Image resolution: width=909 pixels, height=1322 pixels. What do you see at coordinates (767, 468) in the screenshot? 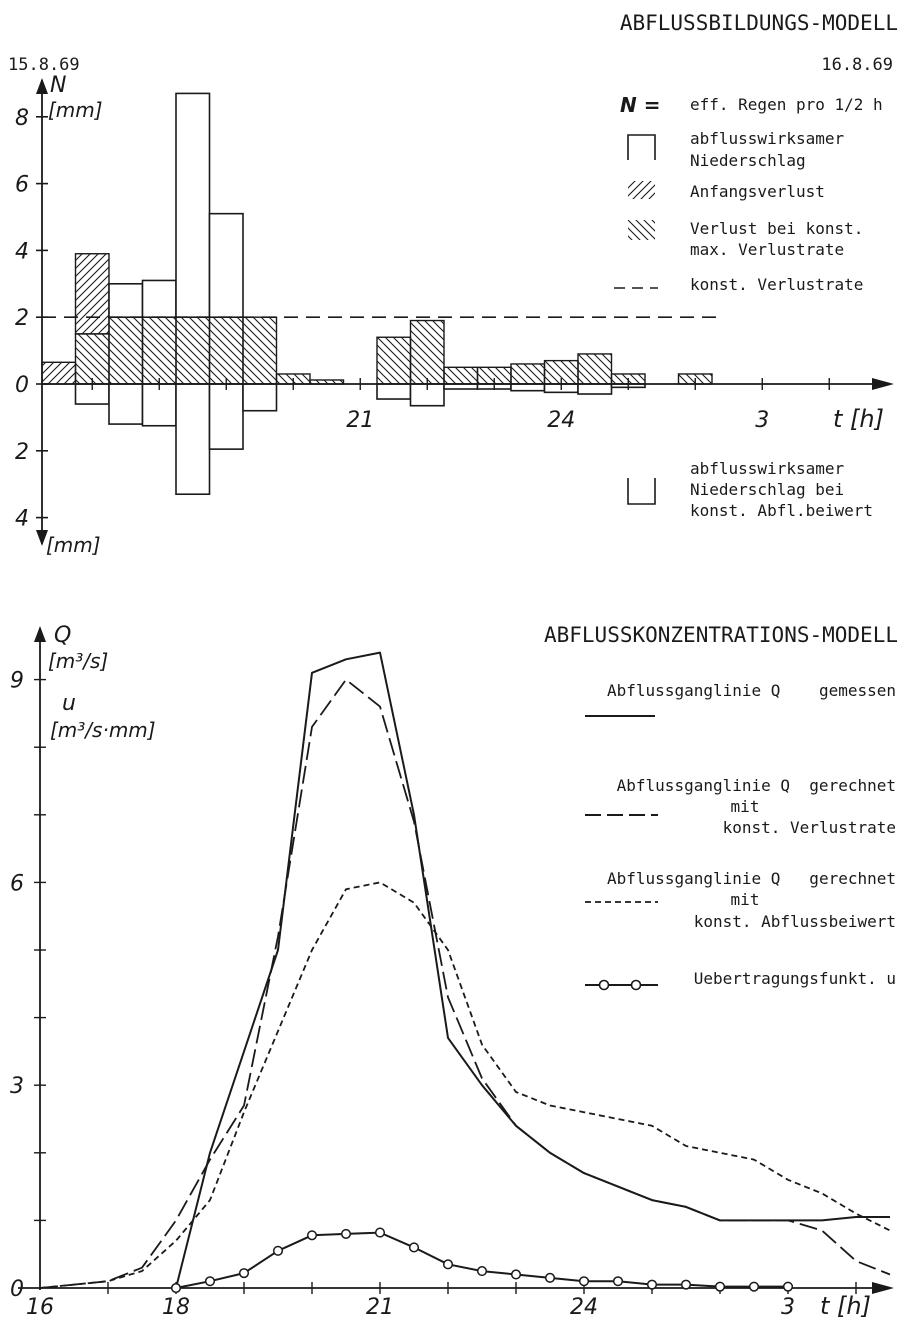
I see `legend-lower-line1: abflusswirksamer` at bounding box center [767, 468].